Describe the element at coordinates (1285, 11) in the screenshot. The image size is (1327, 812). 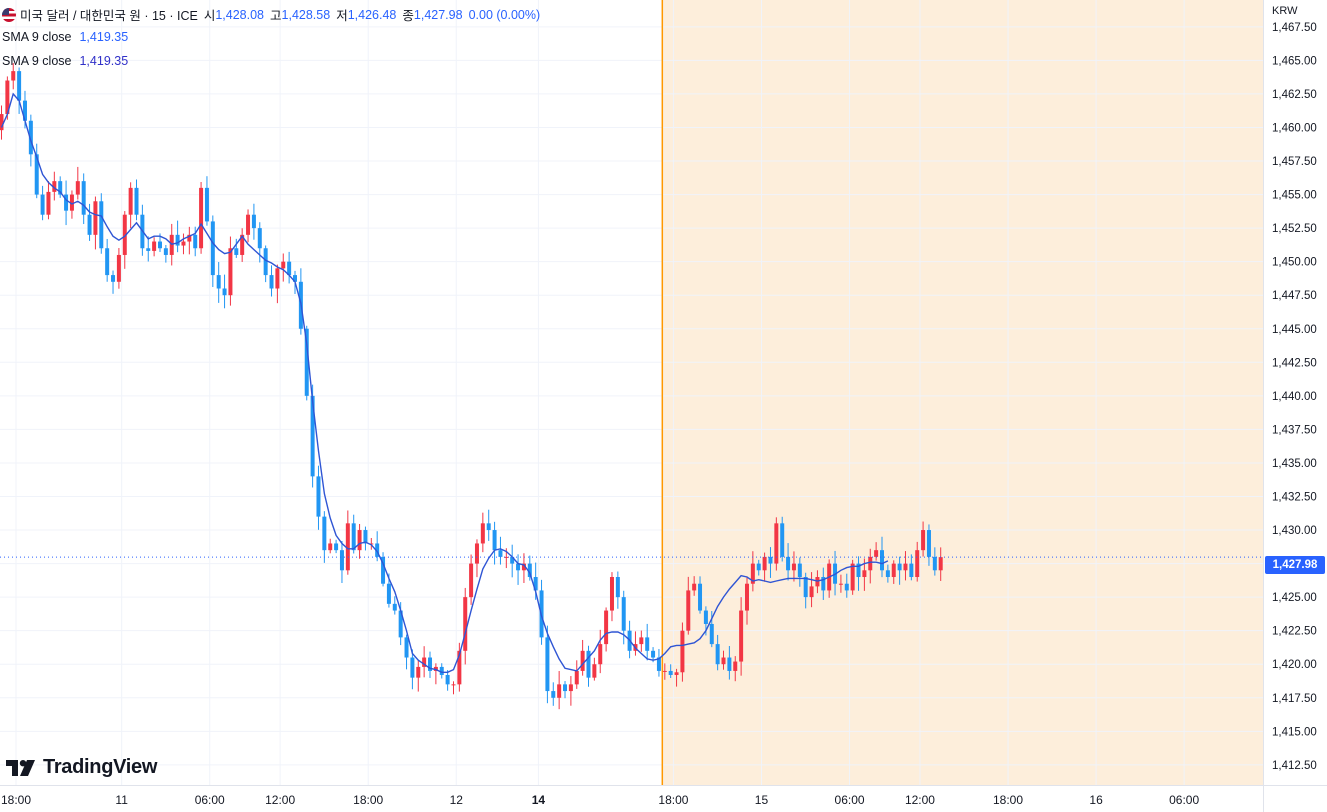
I see `currency-label: KRW` at that location.